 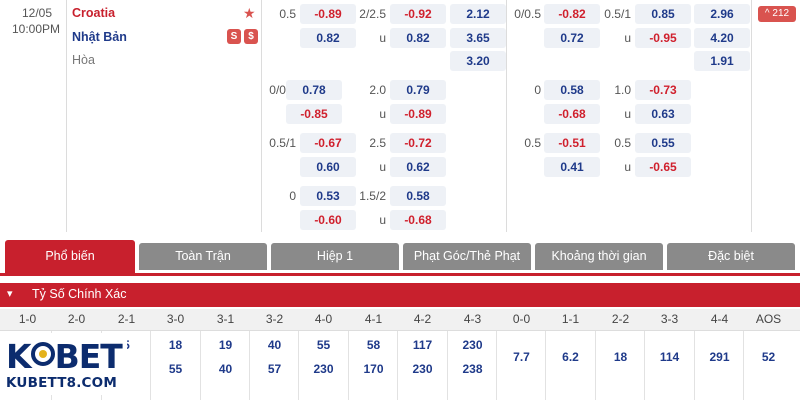 I want to click on ft-ou-under-odds: -0.68, so click(x=418, y=220).